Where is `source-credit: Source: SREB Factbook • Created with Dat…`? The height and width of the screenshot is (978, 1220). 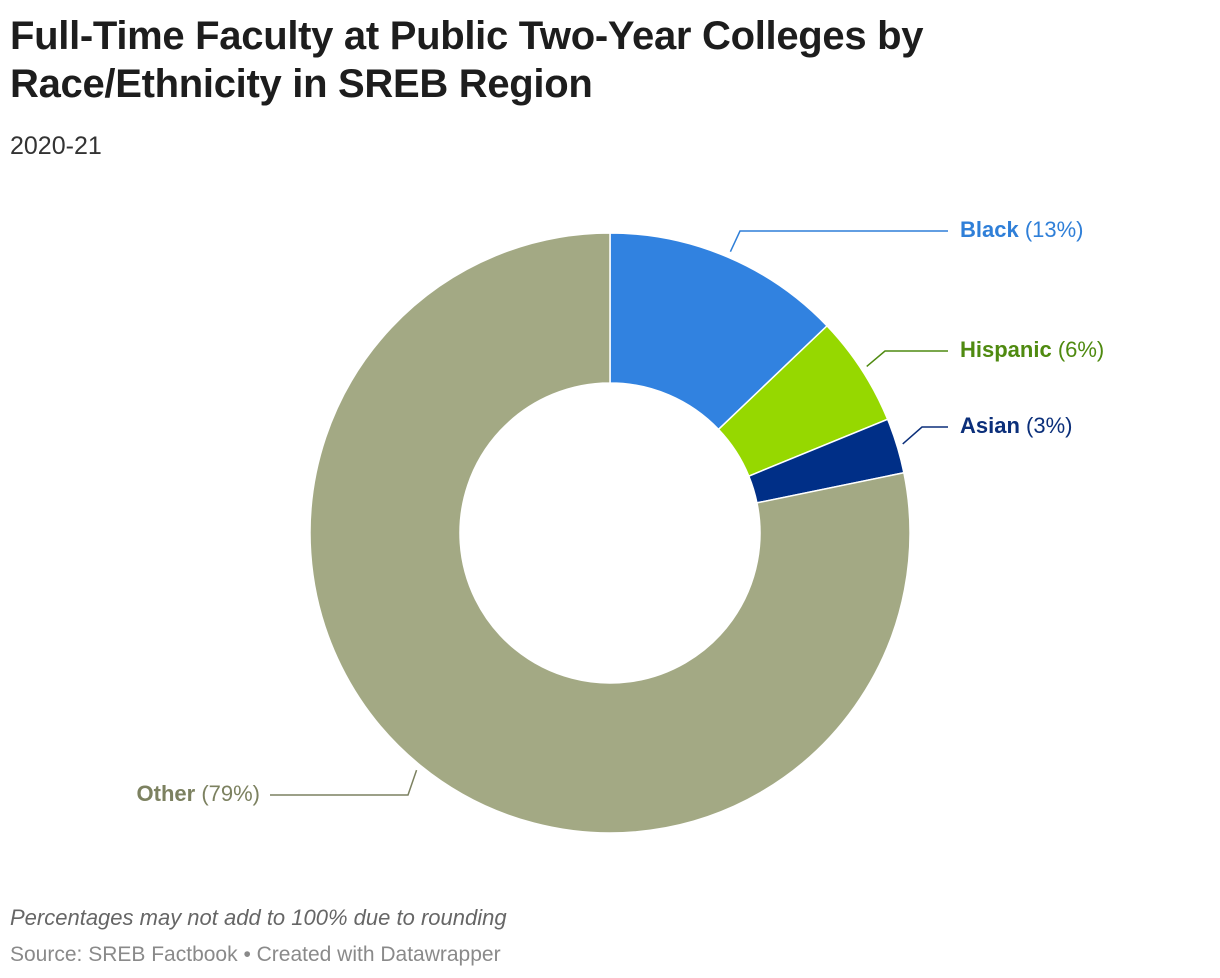
source-credit: Source: SREB Factbook • Created with Dat… is located at coordinates (255, 954).